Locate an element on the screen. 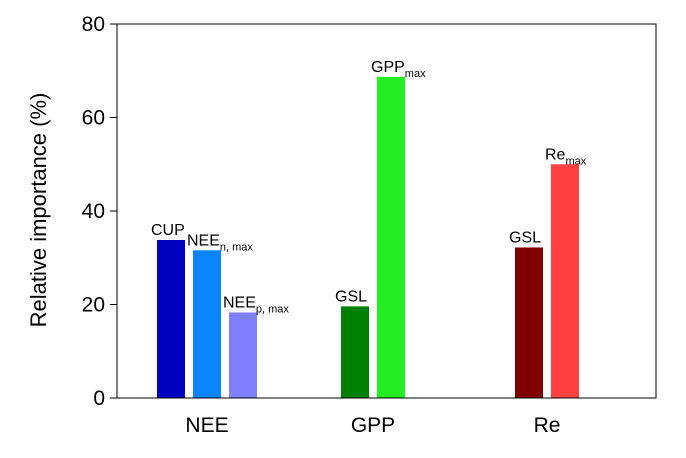  y-axis-label: Relative importance (%) is located at coordinates (38, 210).